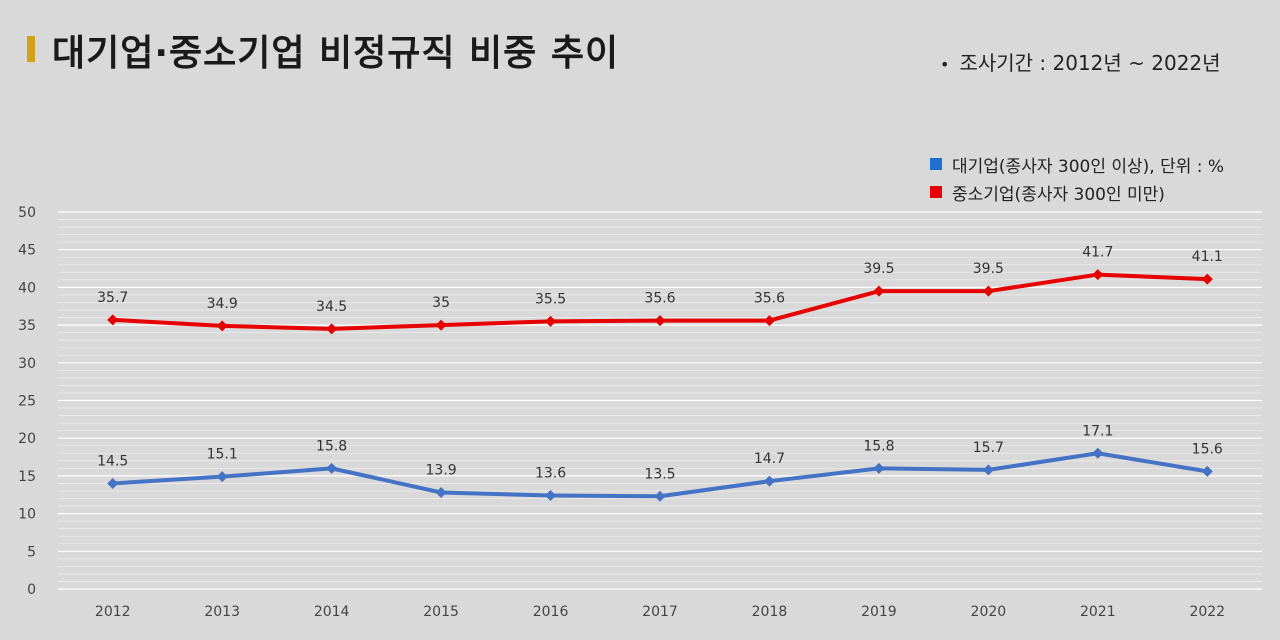 This screenshot has height=640, width=1280. I want to click on data-label: 41.1, so click(1207, 257).